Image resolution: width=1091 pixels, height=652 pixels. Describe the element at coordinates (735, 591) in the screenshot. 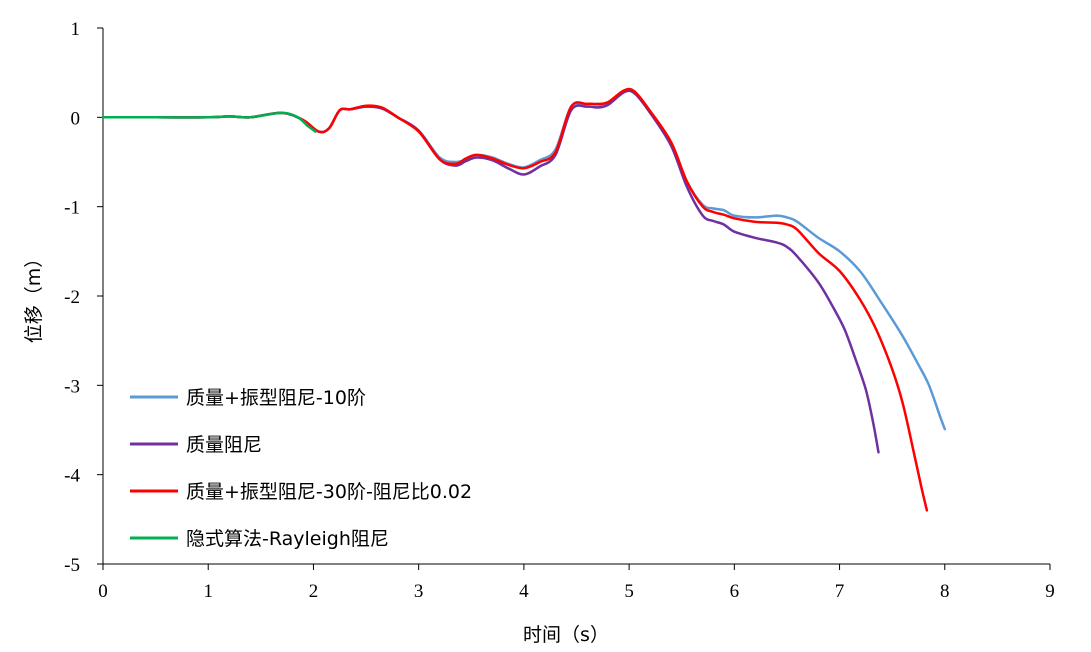

I see `x-tick-label: 6` at that location.